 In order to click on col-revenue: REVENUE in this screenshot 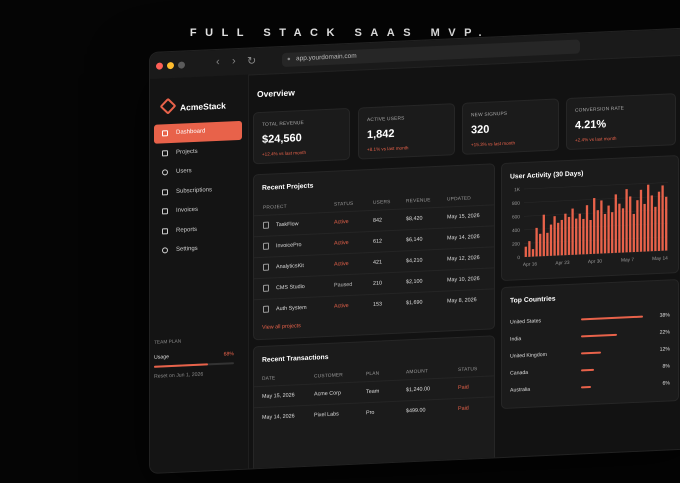, I will do `click(418, 201)`.